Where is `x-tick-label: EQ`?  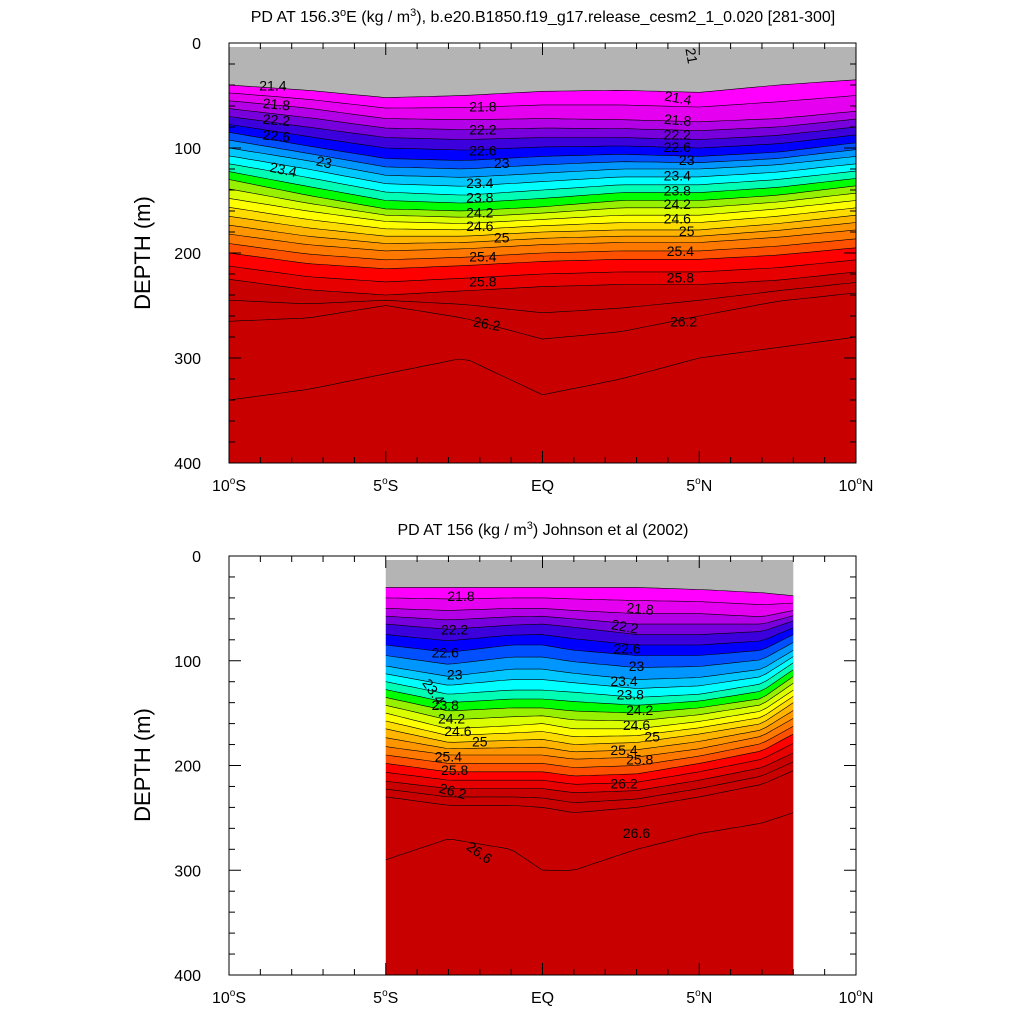 x-tick-label: EQ is located at coordinates (542, 486).